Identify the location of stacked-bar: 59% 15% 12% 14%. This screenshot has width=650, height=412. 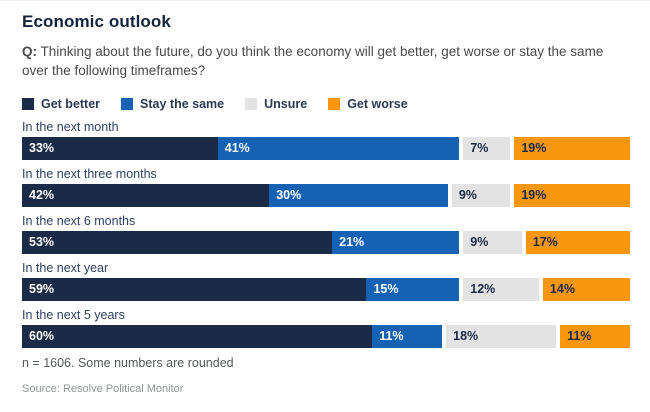
(326, 289).